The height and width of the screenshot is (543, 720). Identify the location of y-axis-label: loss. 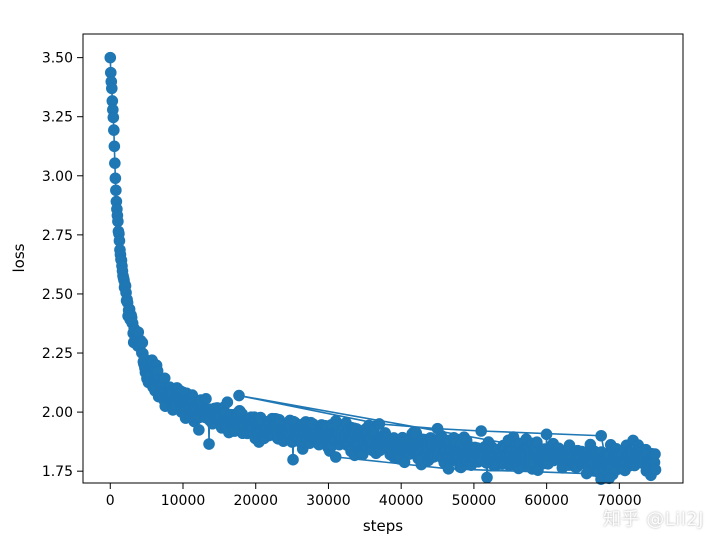
(19, 257).